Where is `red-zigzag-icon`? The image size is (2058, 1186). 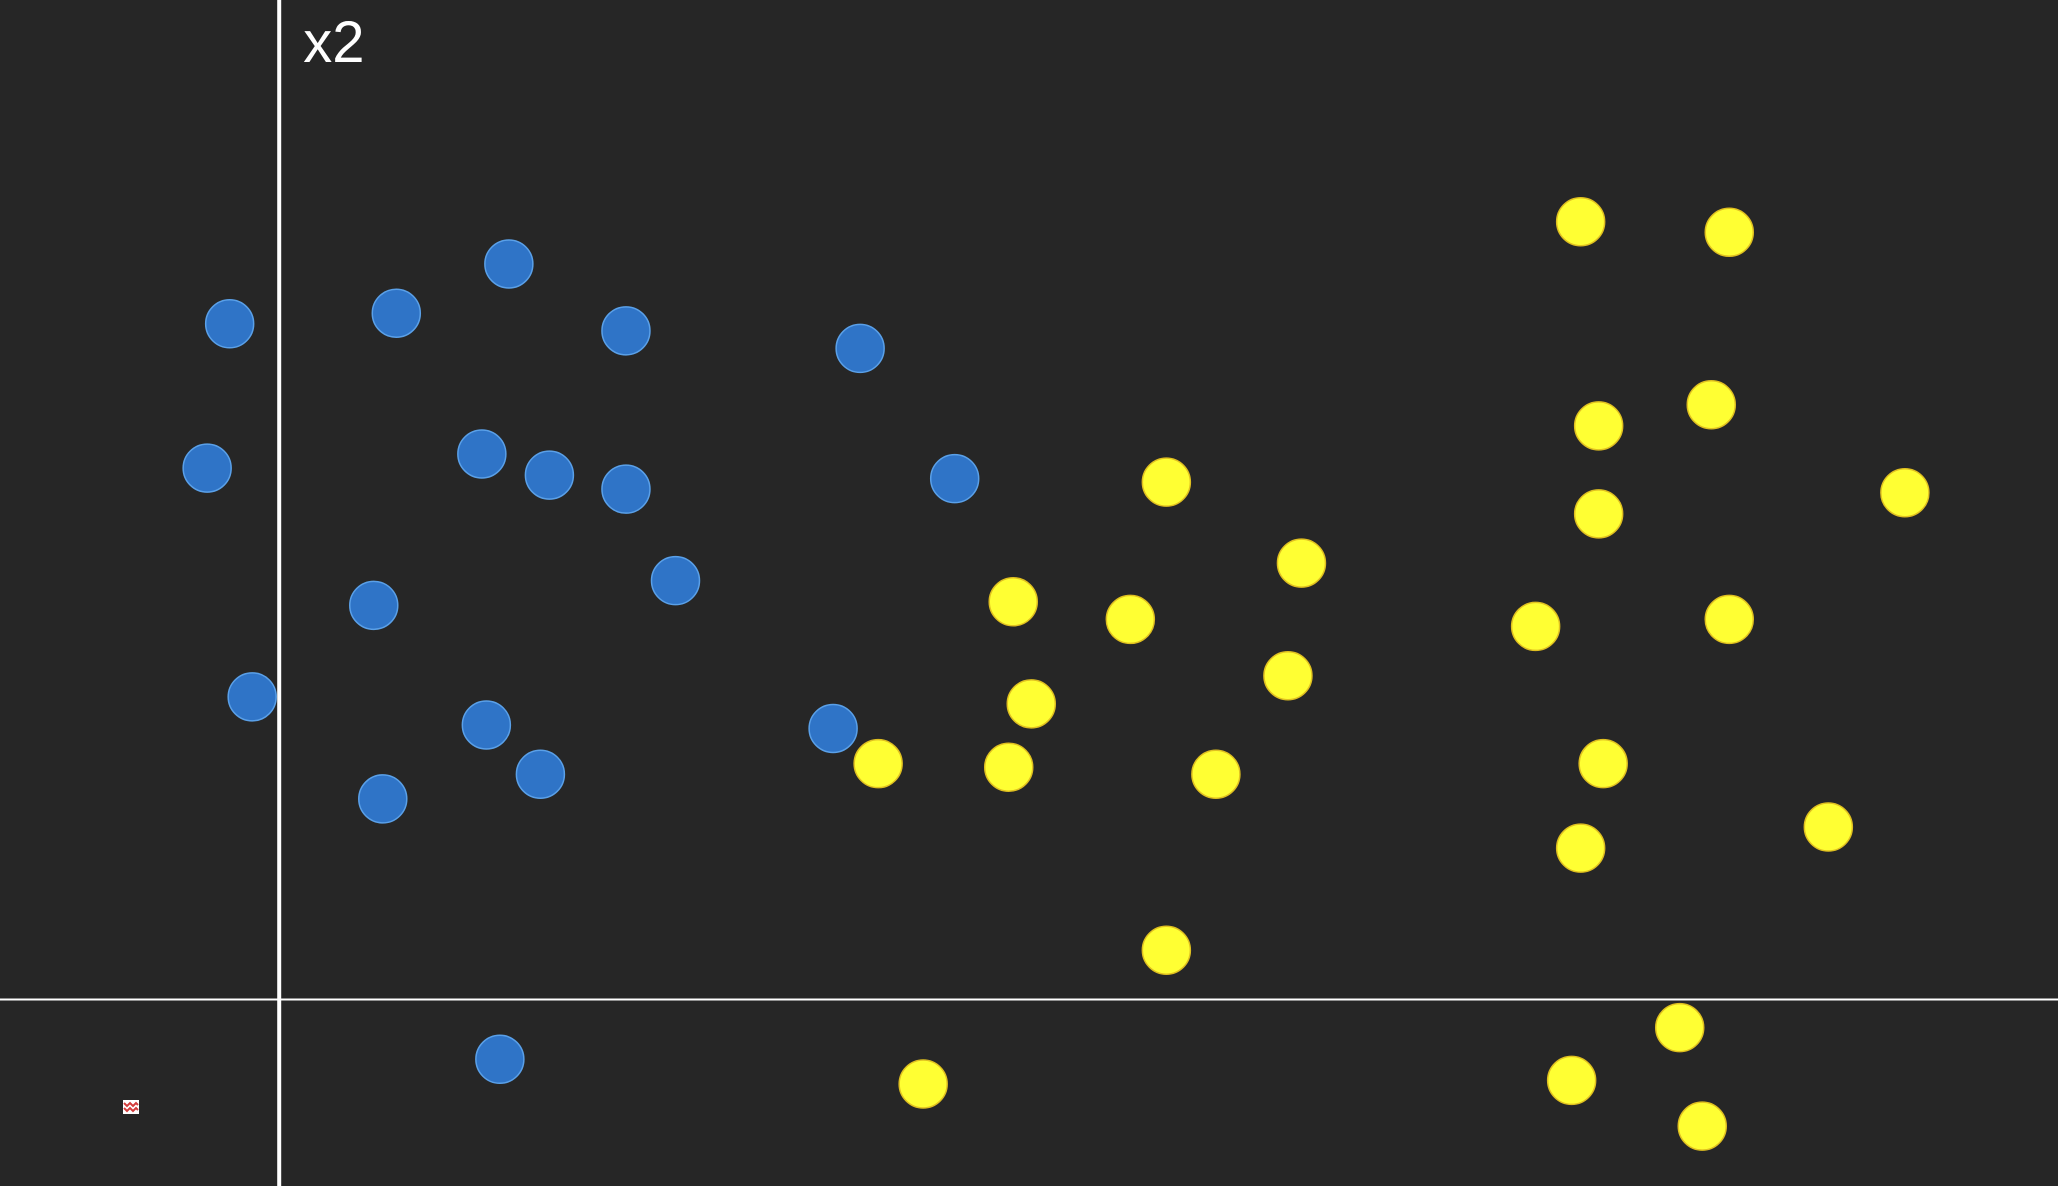
red-zigzag-icon is located at coordinates (131, 1107).